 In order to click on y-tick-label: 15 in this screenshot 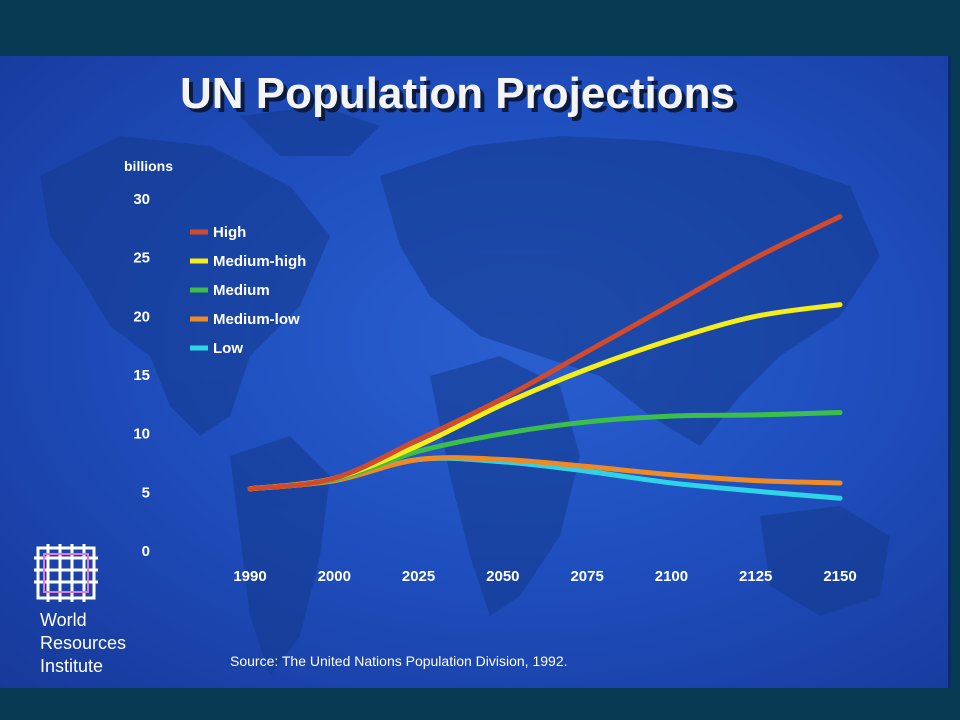, I will do `click(141, 375)`.